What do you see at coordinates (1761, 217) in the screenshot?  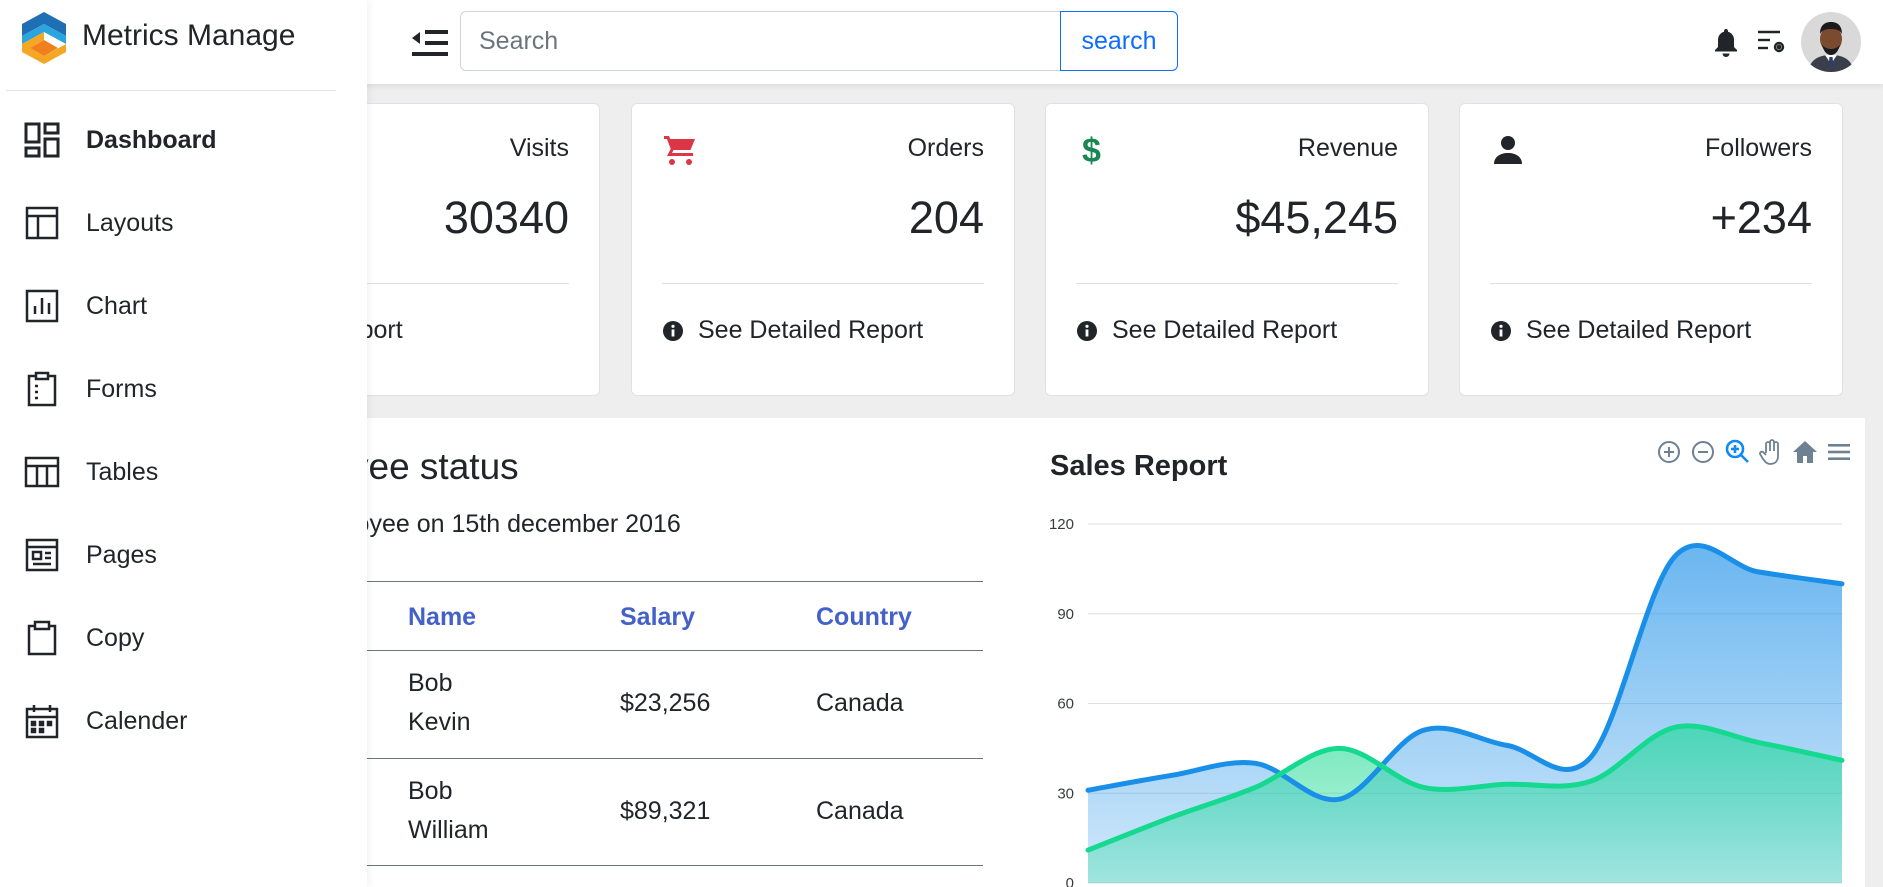 I see `card-value: +234` at bounding box center [1761, 217].